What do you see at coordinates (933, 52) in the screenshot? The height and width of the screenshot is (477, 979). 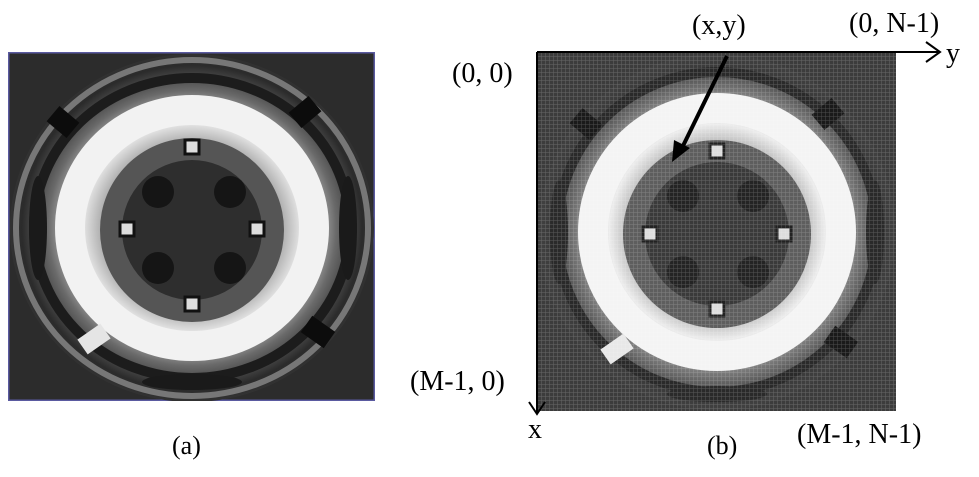 I see `y-axis-arrowhead` at bounding box center [933, 52].